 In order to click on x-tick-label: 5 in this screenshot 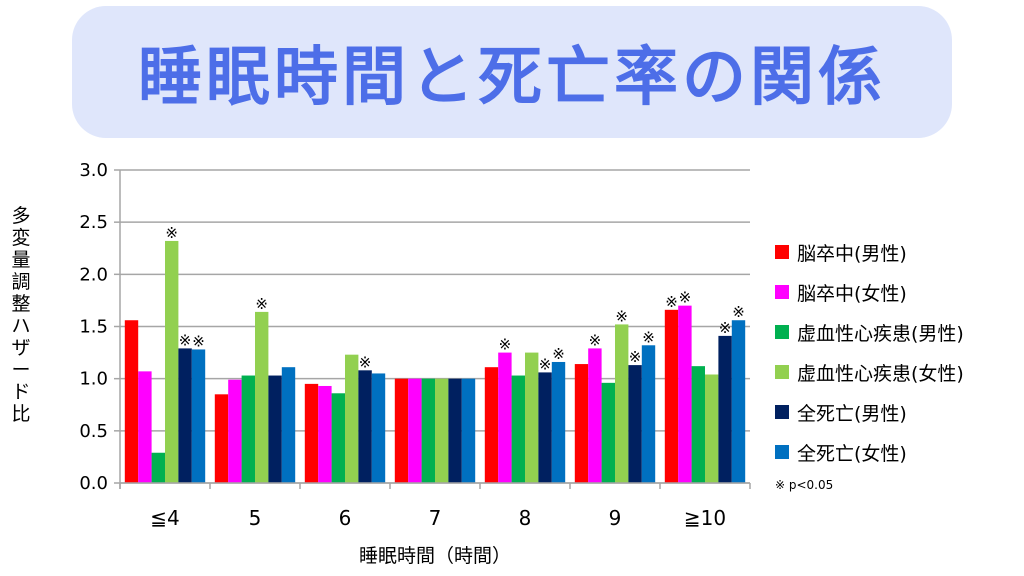, I will do `click(255, 518)`.